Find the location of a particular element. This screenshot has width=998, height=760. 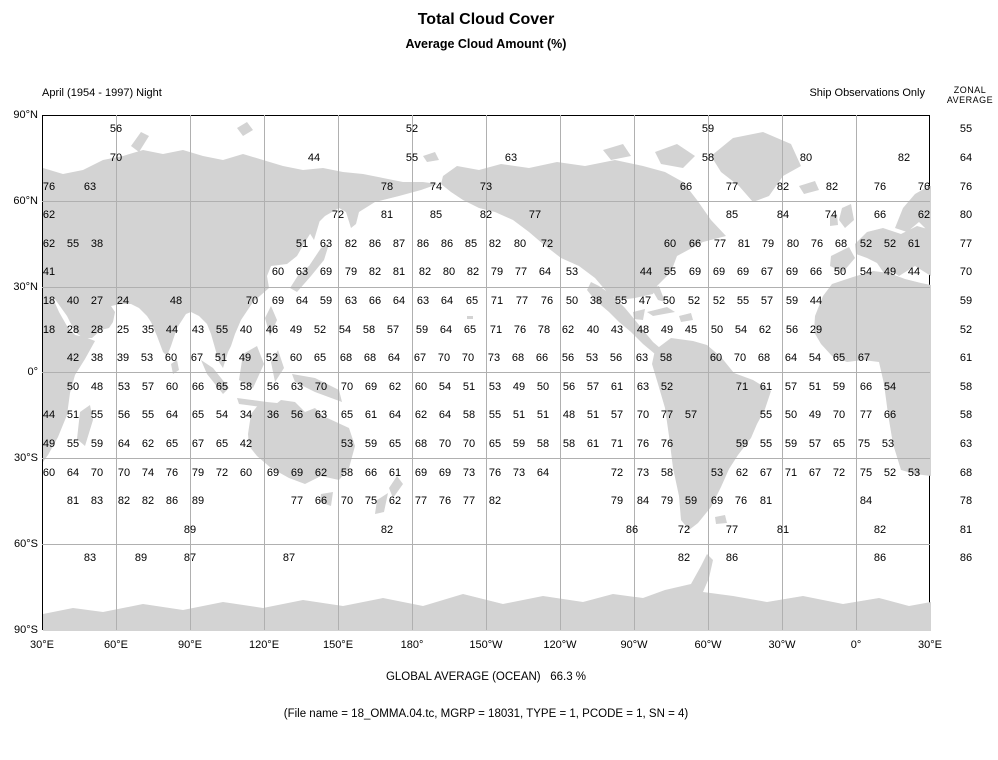

grid-value: 38 is located at coordinates (97, 358).